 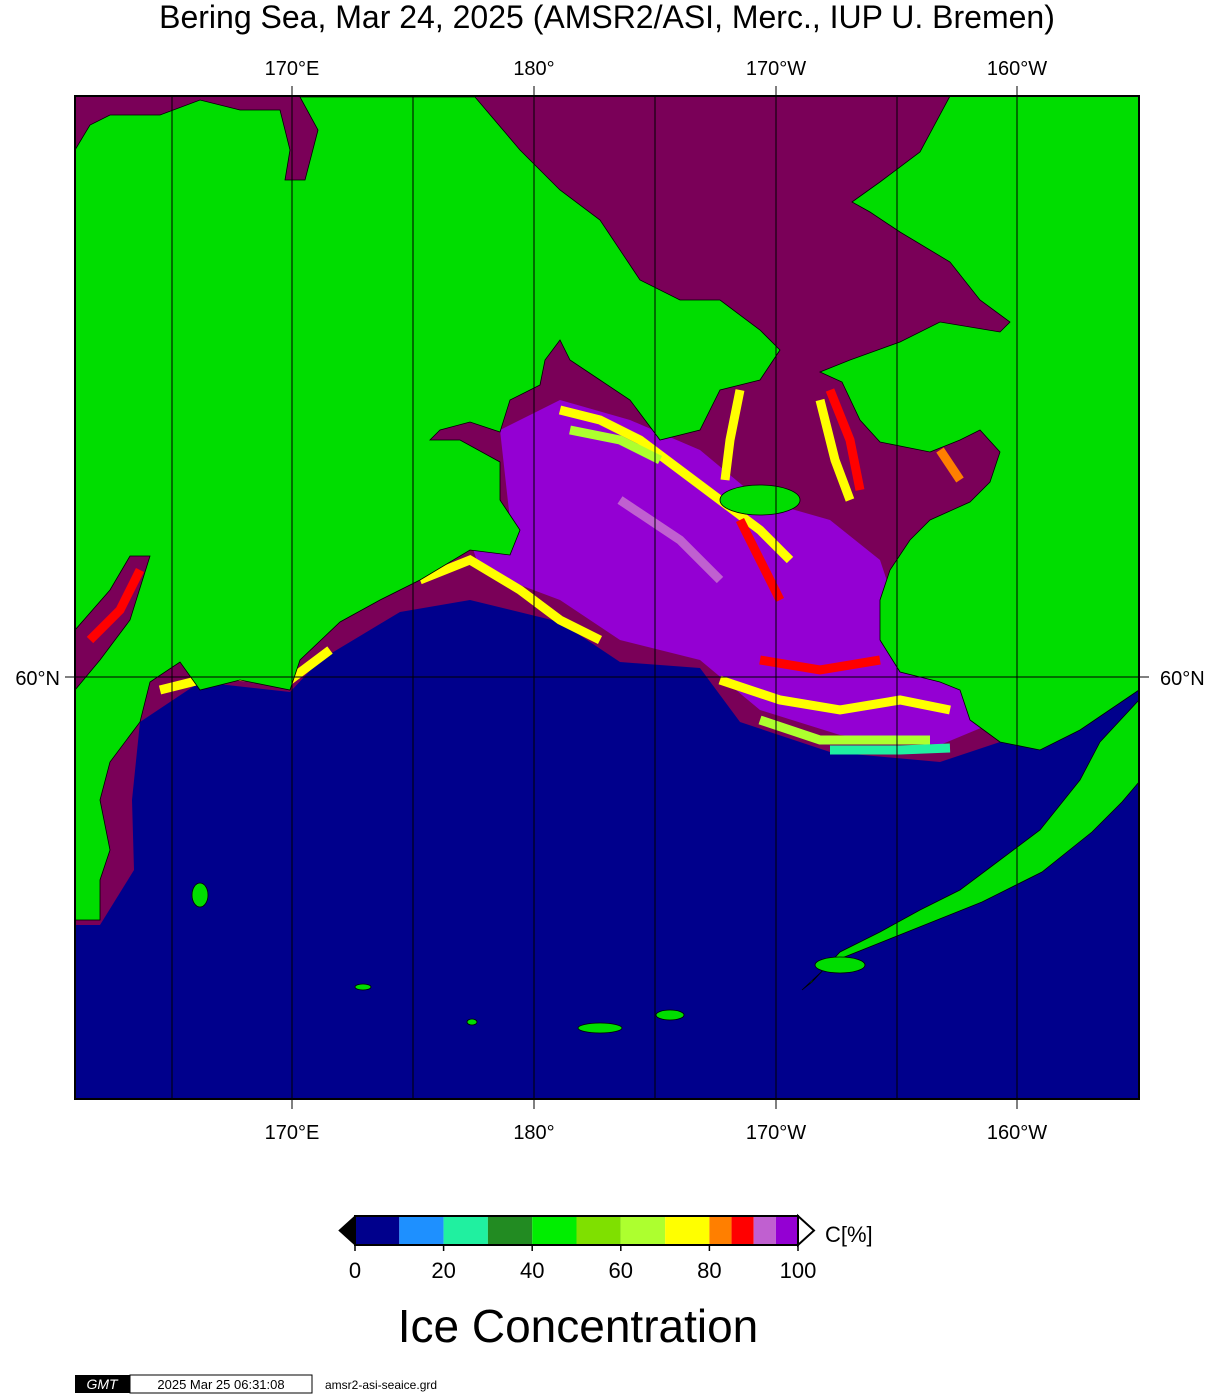 What do you see at coordinates (355, 1270) in the screenshot?
I see `colorbar-tick-label: 0` at bounding box center [355, 1270].